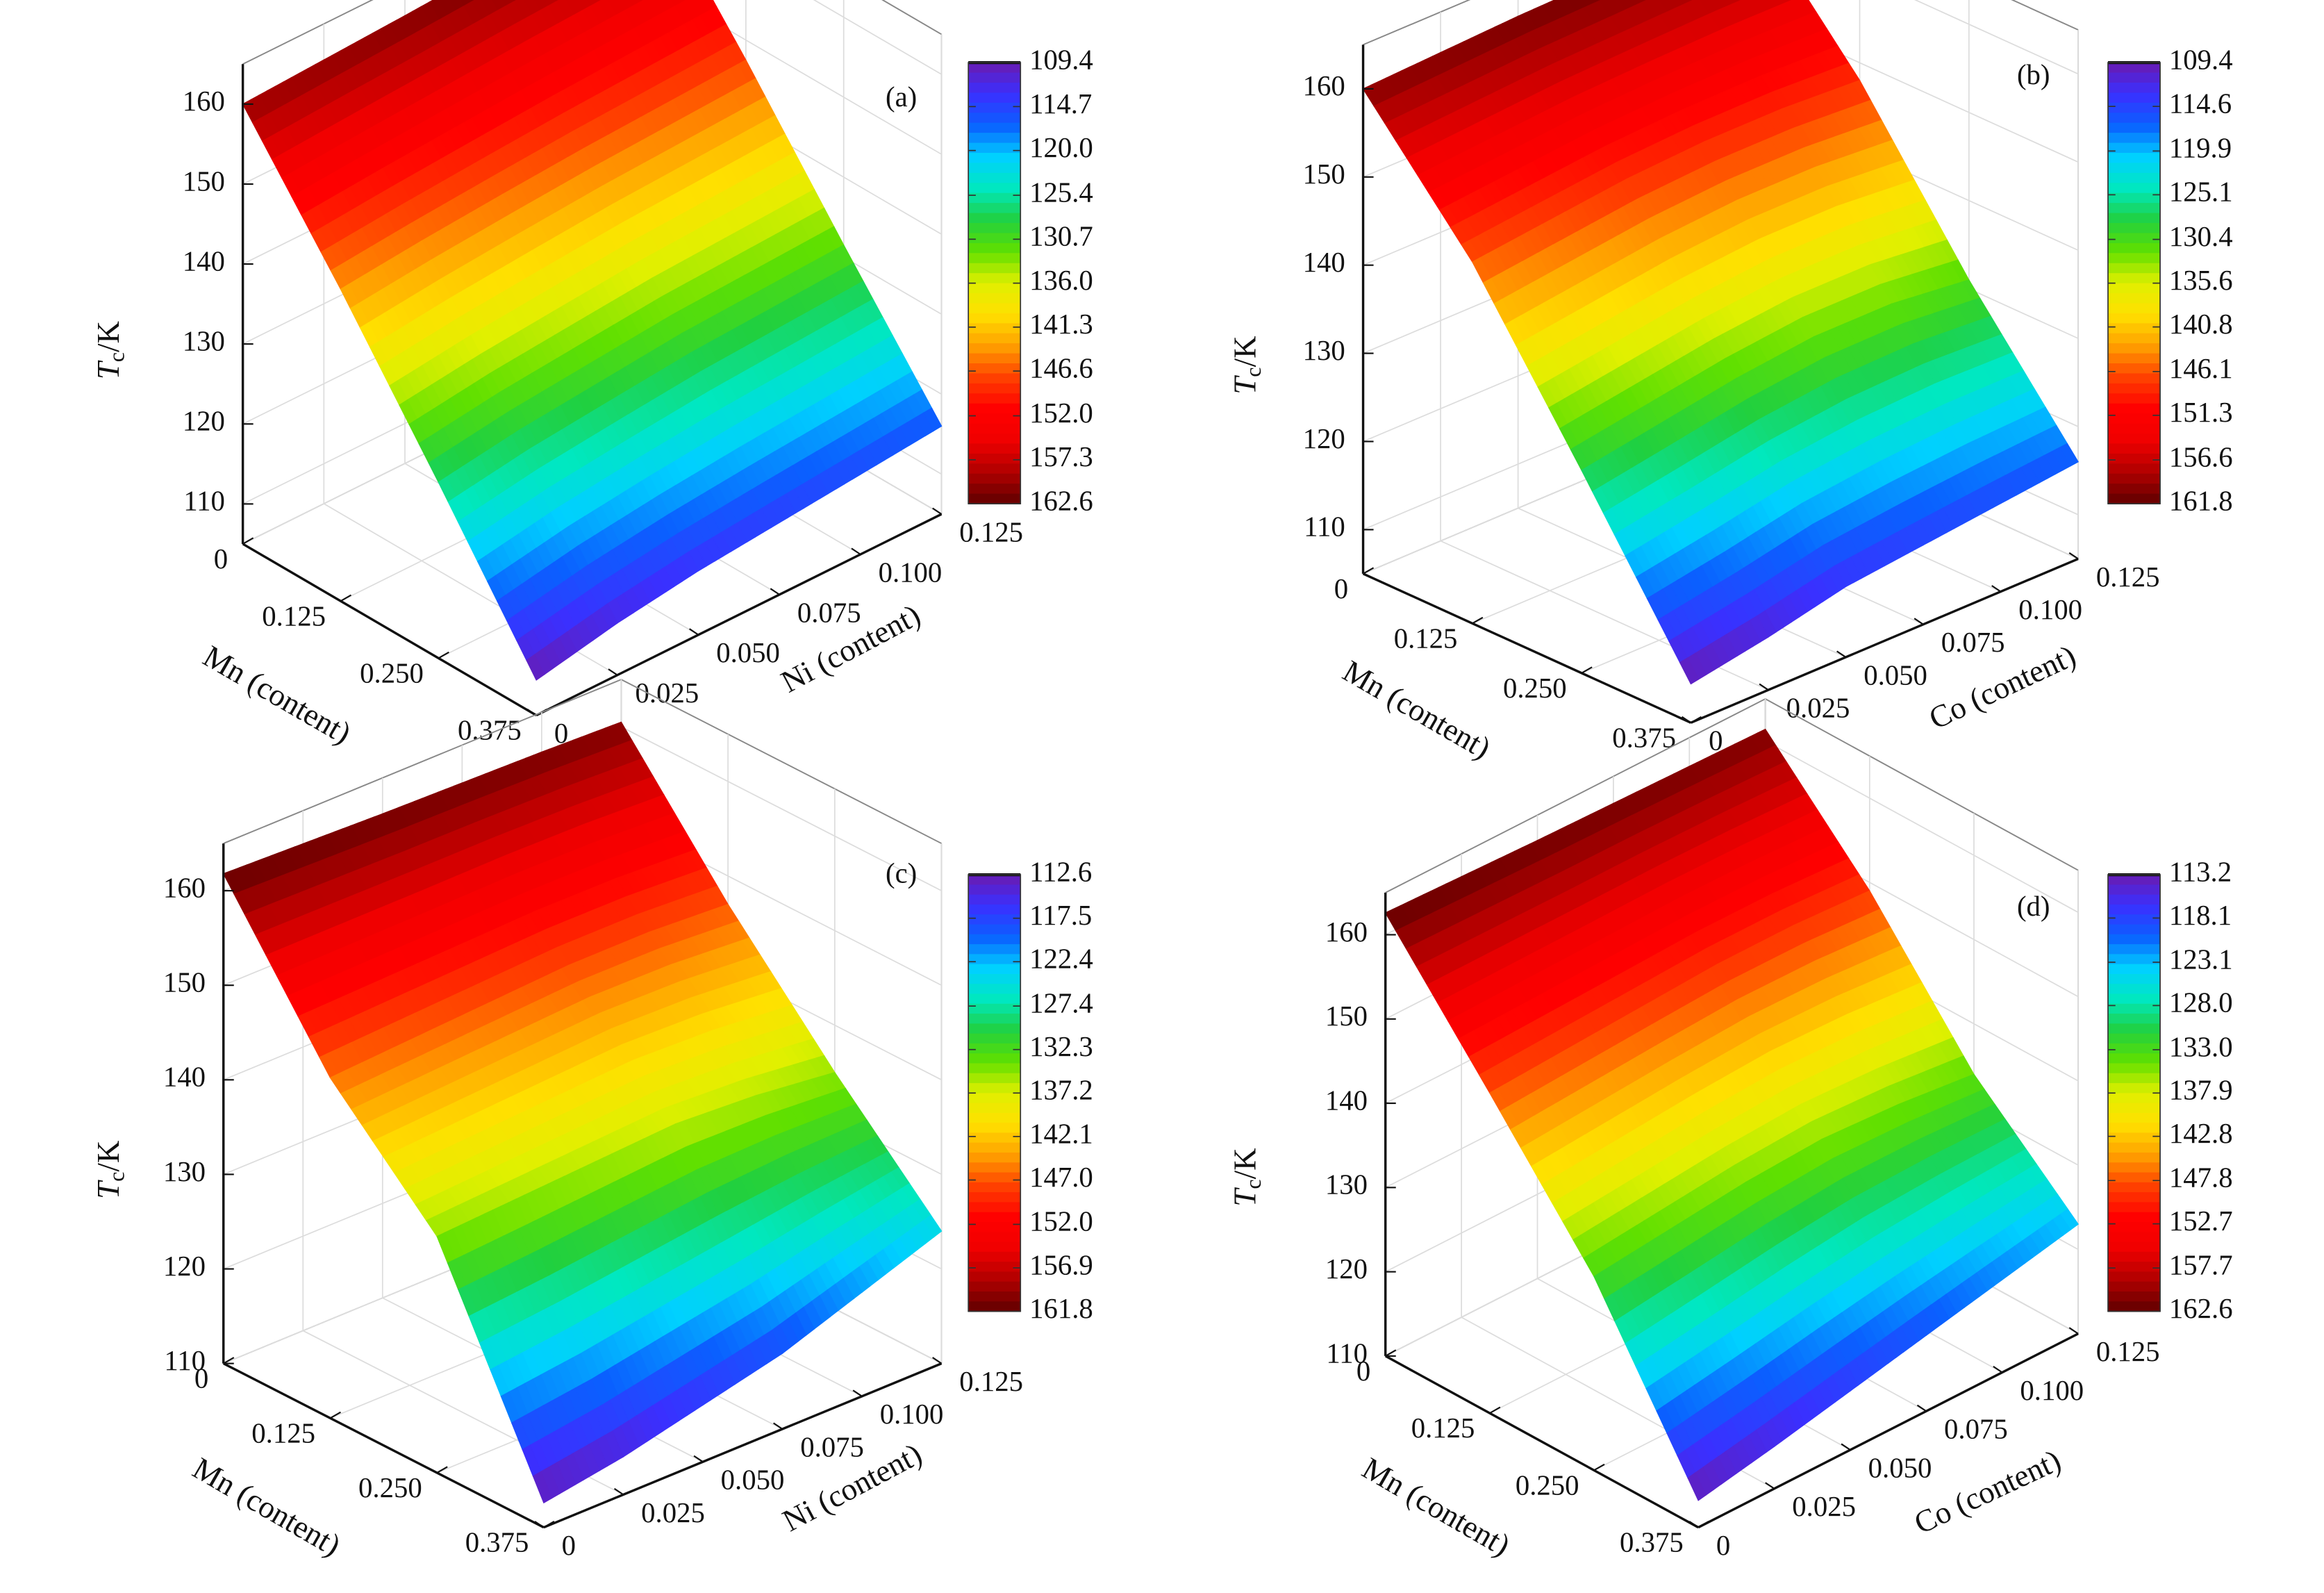 The width and height of the screenshot is (2324, 1593). I want to click on z-axis-label: Tc/K, so click(110, 349).